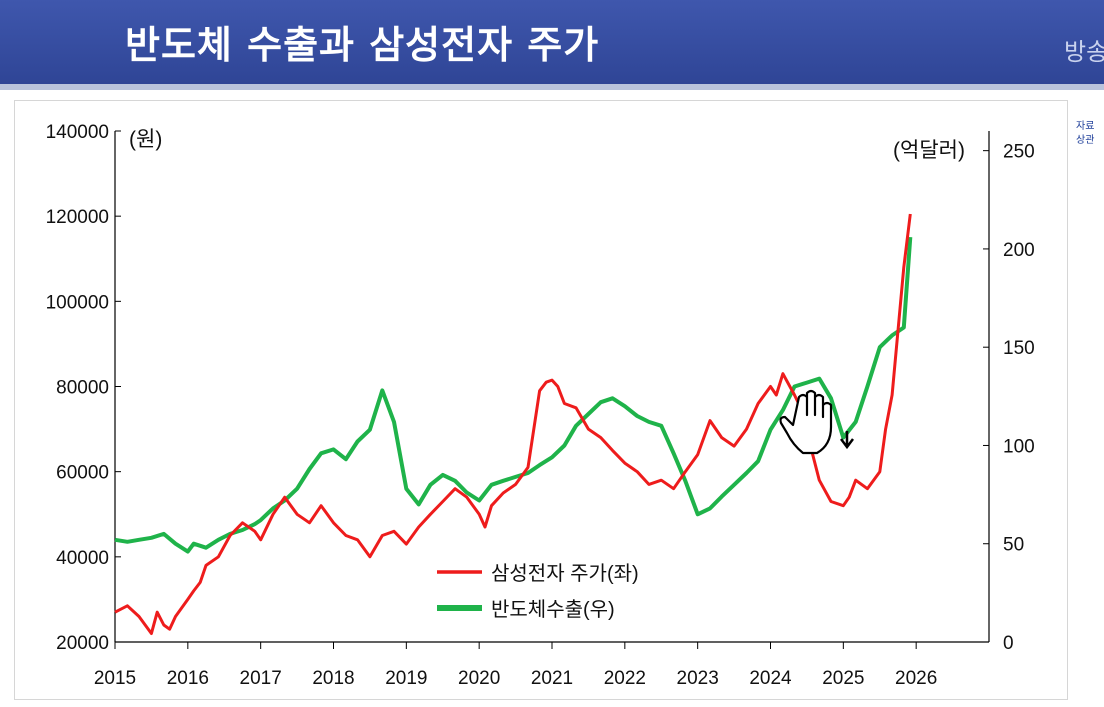 Image resolution: width=1104 pixels, height=707 pixels. I want to click on x-tick-label: 2016, so click(188, 678).